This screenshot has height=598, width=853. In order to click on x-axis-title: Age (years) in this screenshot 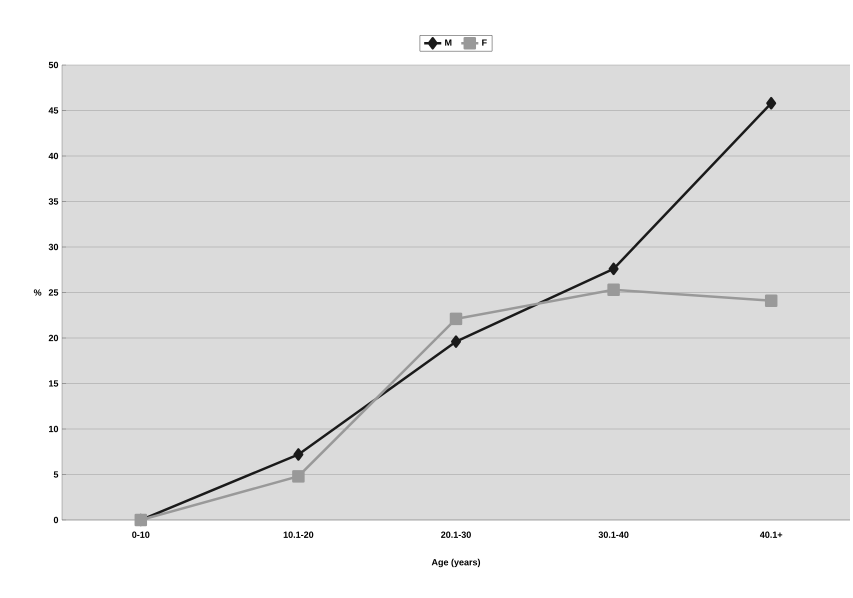, I will do `click(456, 563)`.